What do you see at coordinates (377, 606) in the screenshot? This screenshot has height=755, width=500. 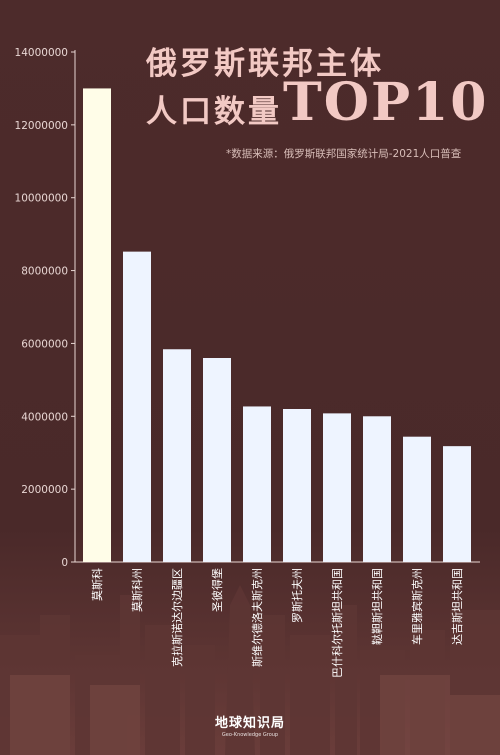 I see `category-label: 鞑靼斯坦共和国` at bounding box center [377, 606].